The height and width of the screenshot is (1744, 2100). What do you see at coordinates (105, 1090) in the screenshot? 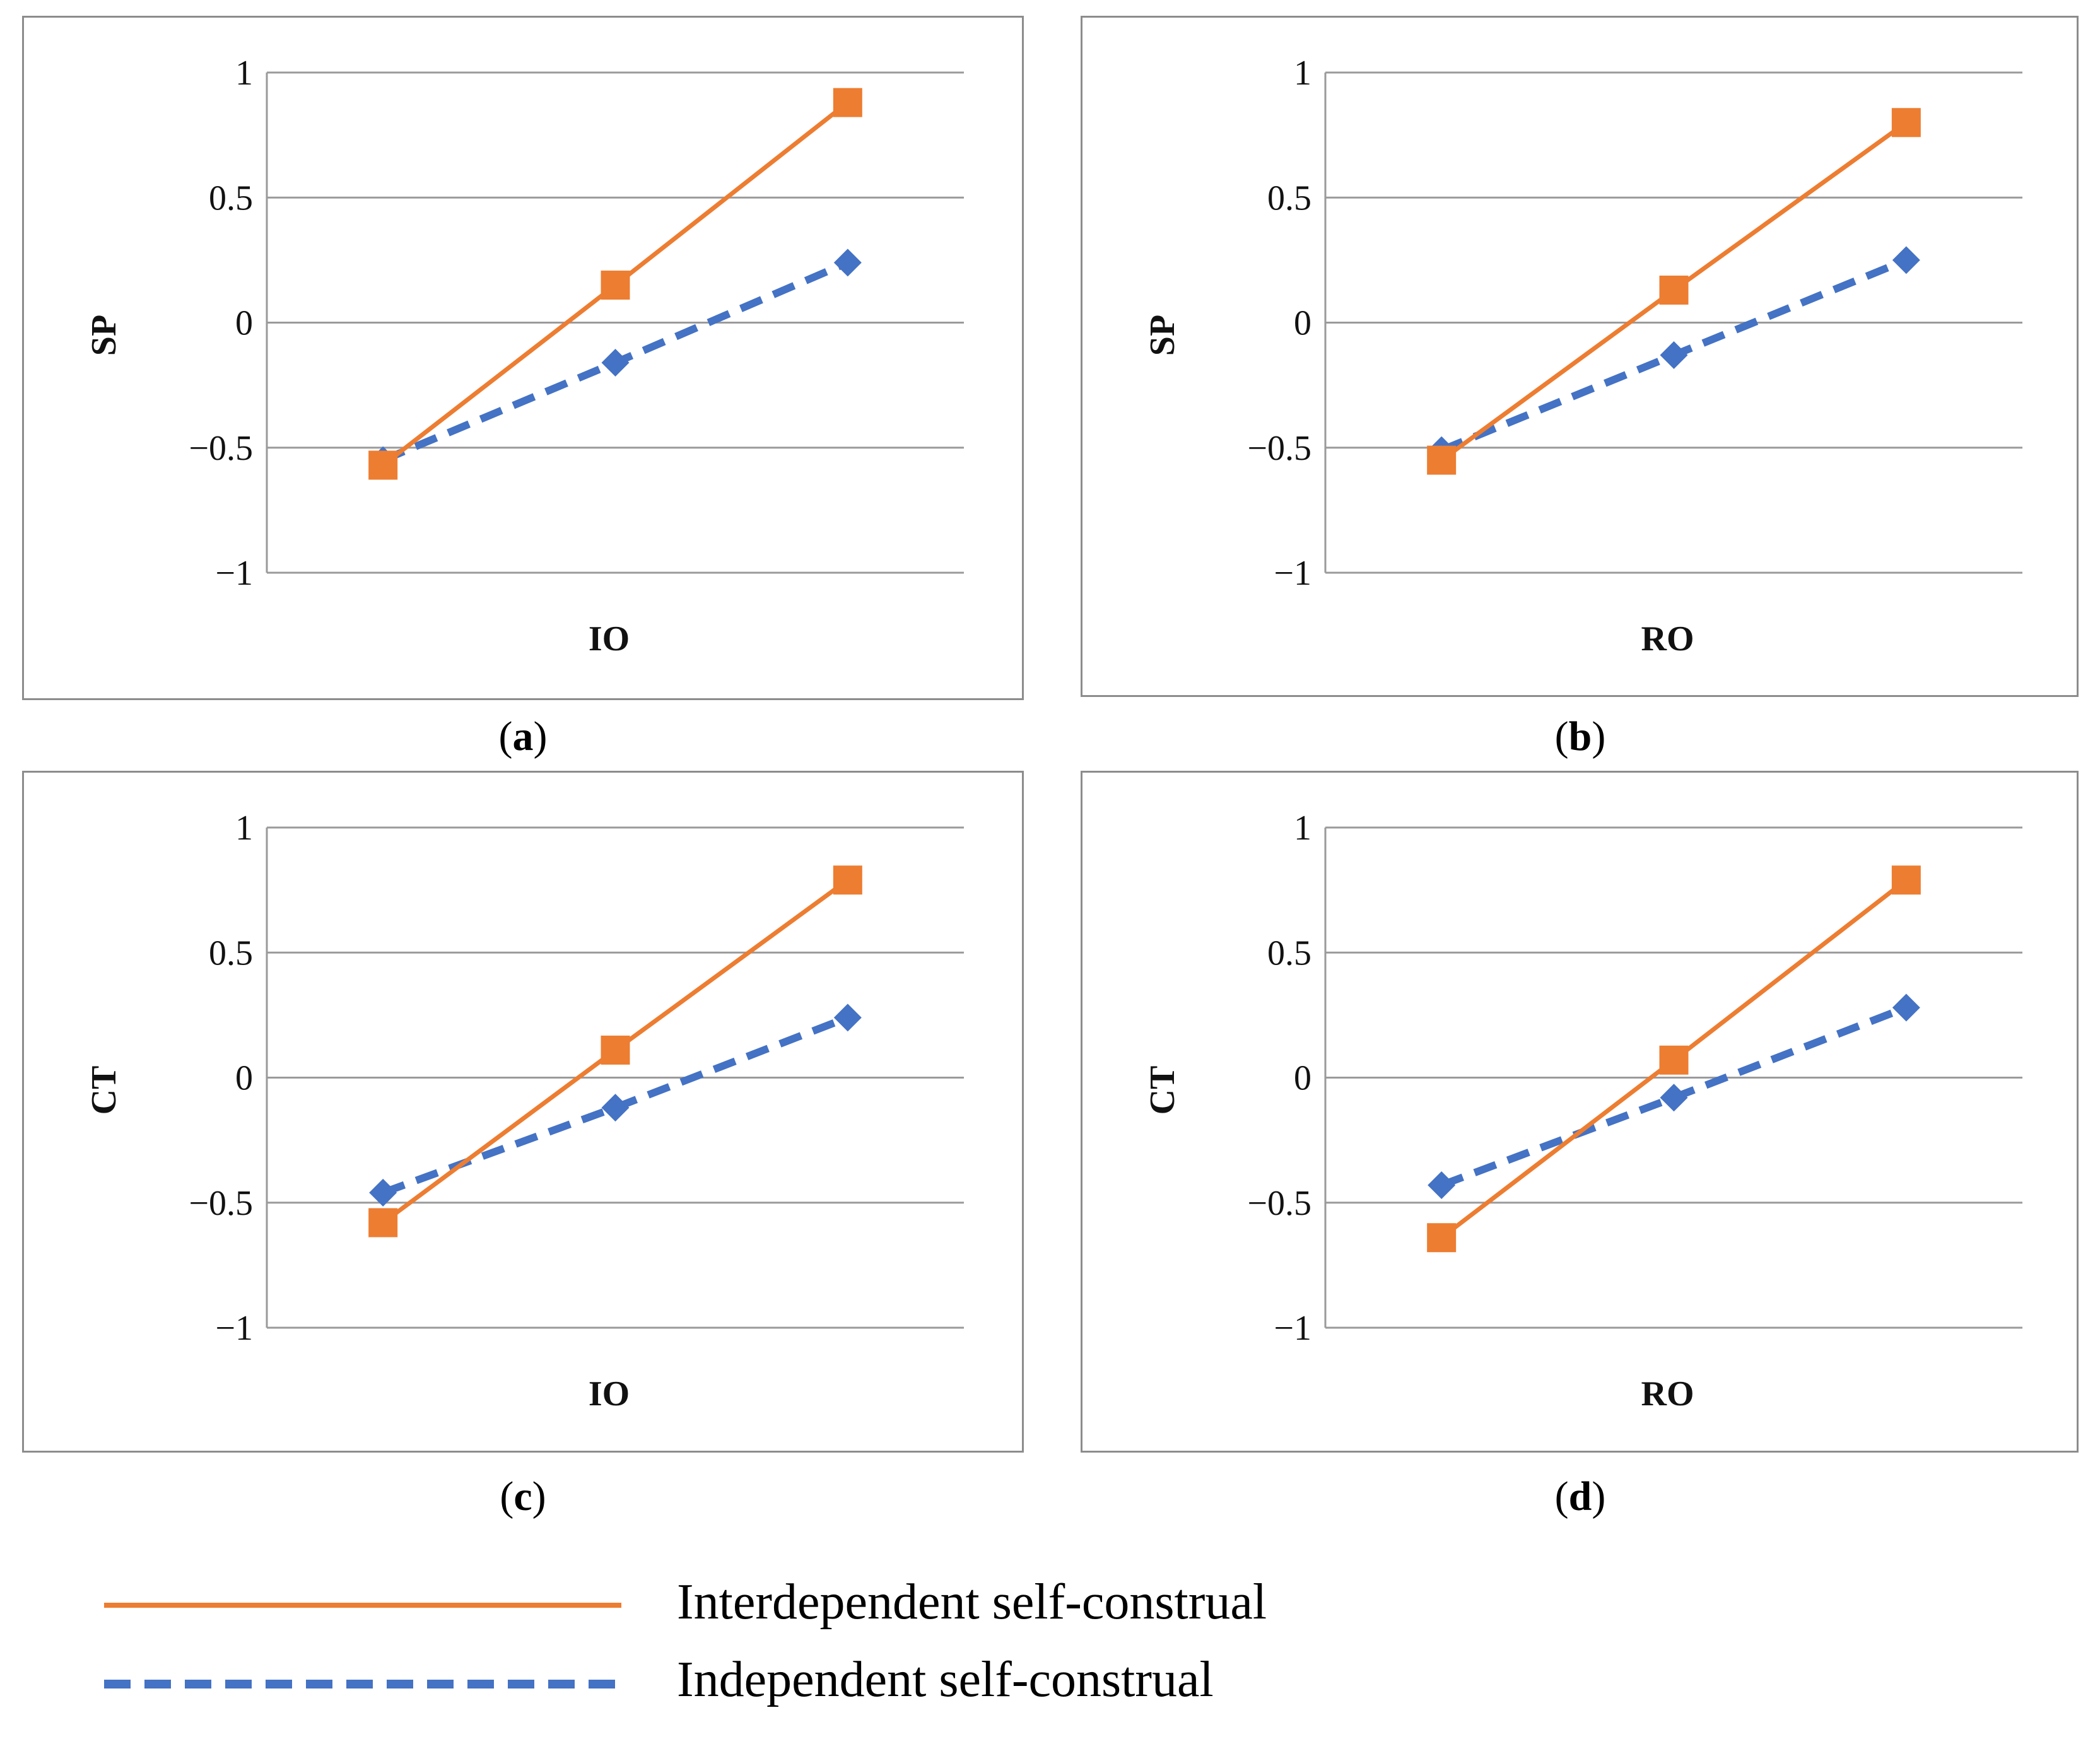
I see `y-axis-title-c: CT` at bounding box center [105, 1090].